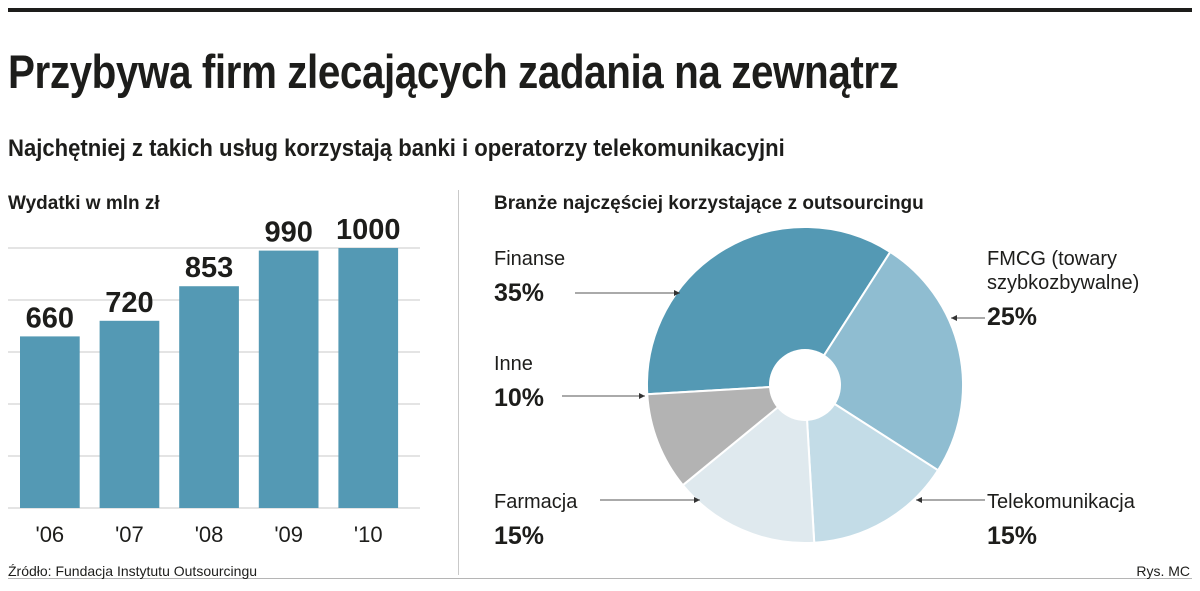  I want to click on pie-label-telekomunikacja: Telekomunikacja 15%, so click(1026, 520).